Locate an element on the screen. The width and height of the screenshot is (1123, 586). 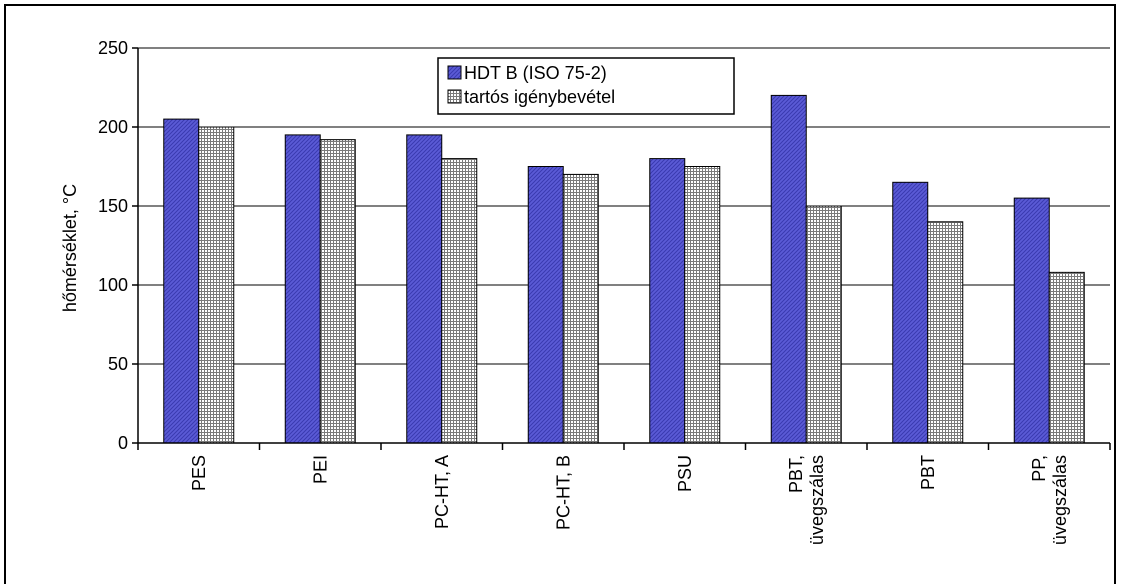
x-category-label: PEI is located at coordinates (320, 469).